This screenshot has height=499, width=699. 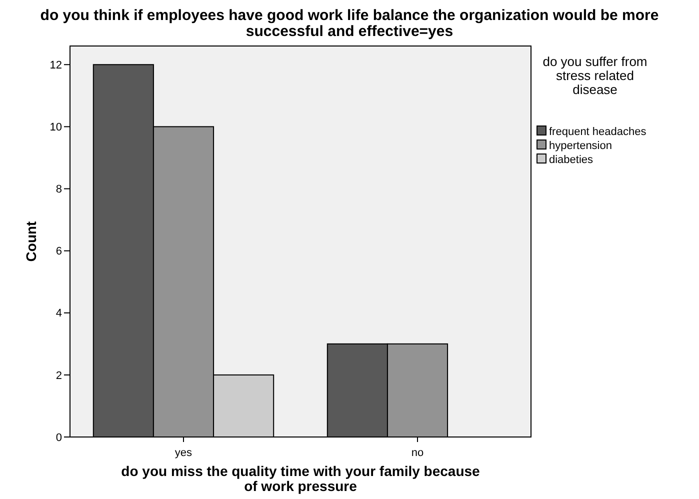 What do you see at coordinates (59, 376) in the screenshot?
I see `y-tick-label: 2` at bounding box center [59, 376].